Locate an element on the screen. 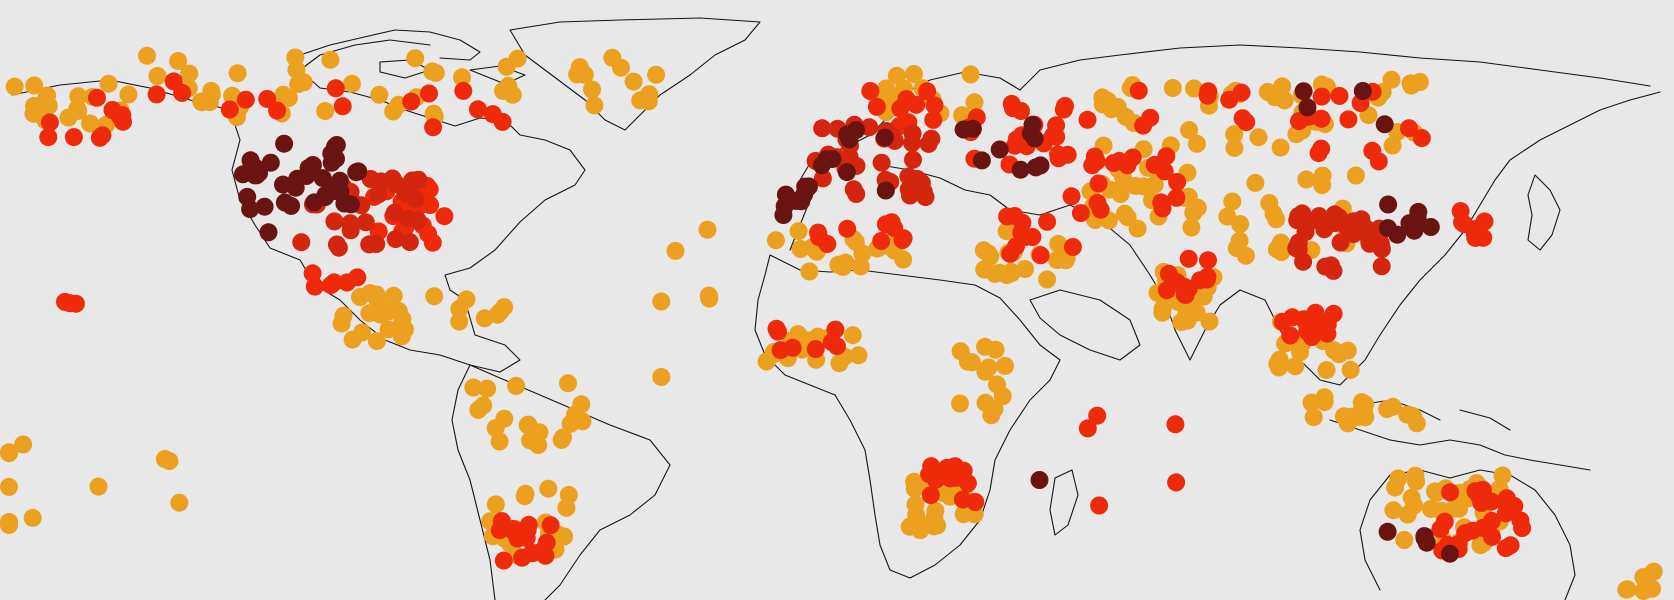 The width and height of the screenshot is (1674, 600). coastline-arctic-islands is located at coordinates (412, 57).